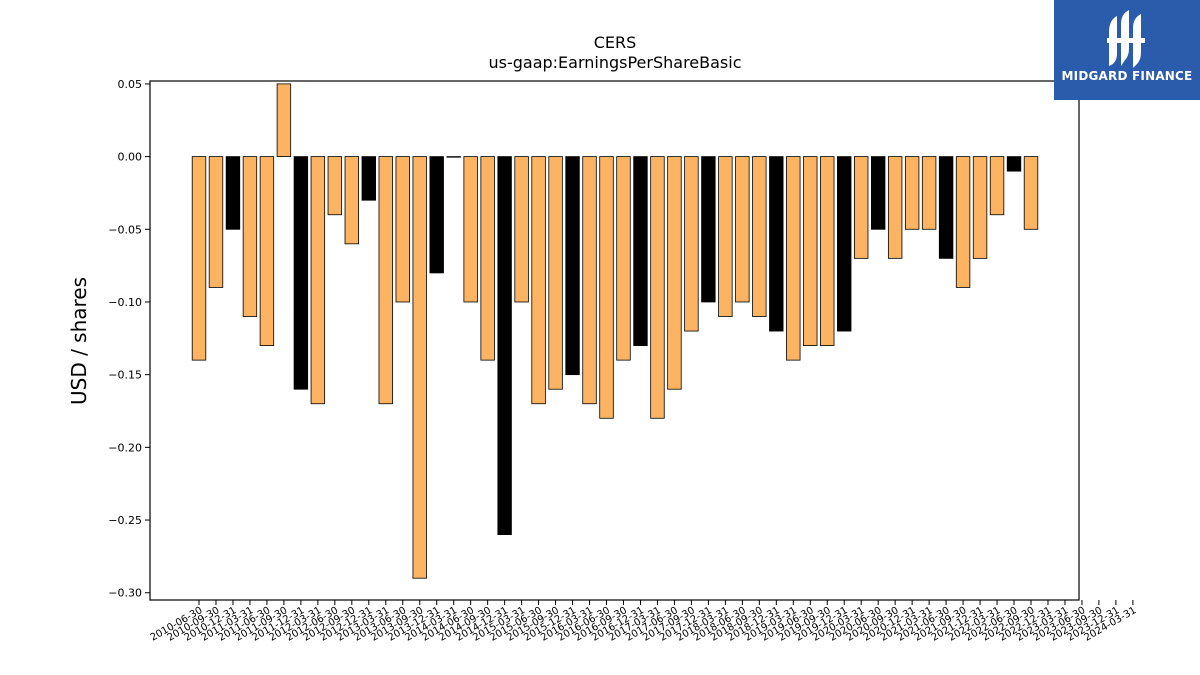  What do you see at coordinates (79, 341) in the screenshot?
I see `y-axis-label: USD / shares` at bounding box center [79, 341].